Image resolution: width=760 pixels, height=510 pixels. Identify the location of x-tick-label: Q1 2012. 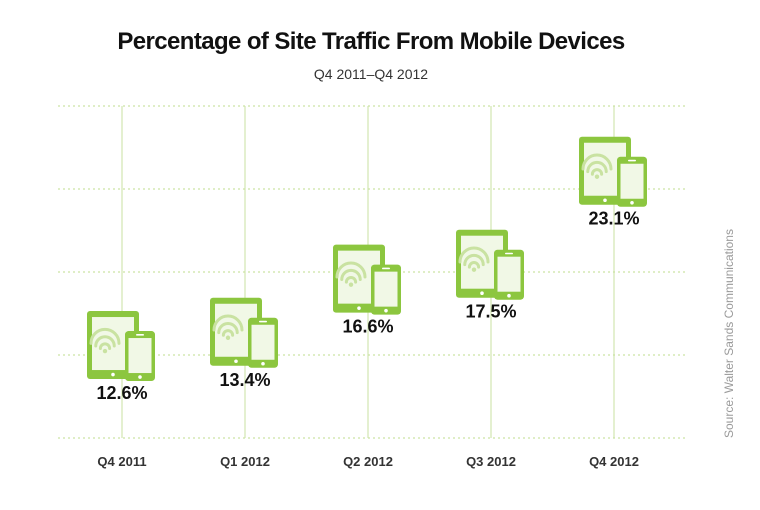
(245, 461).